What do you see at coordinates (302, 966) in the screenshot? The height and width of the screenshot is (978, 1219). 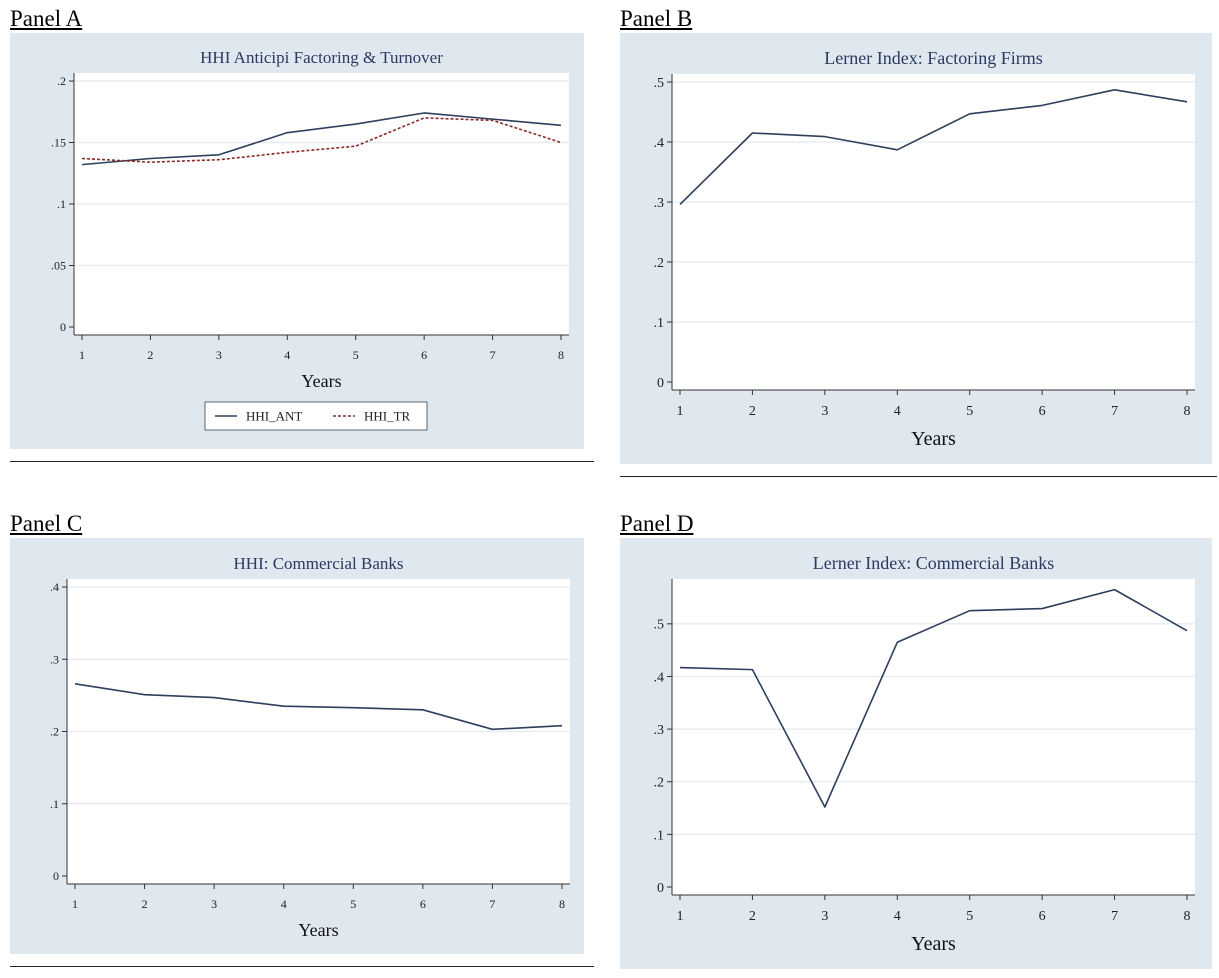 I see `panel-c-rule` at bounding box center [302, 966].